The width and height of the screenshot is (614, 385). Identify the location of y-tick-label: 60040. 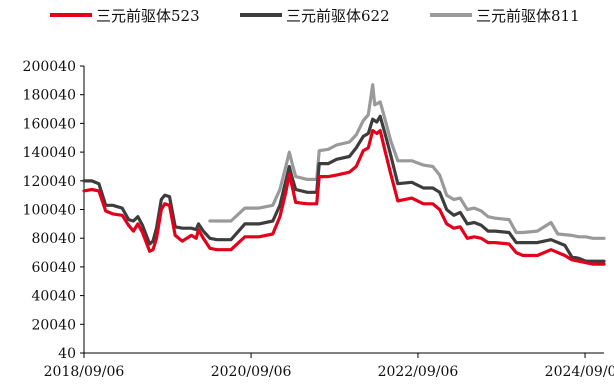
(53, 268).